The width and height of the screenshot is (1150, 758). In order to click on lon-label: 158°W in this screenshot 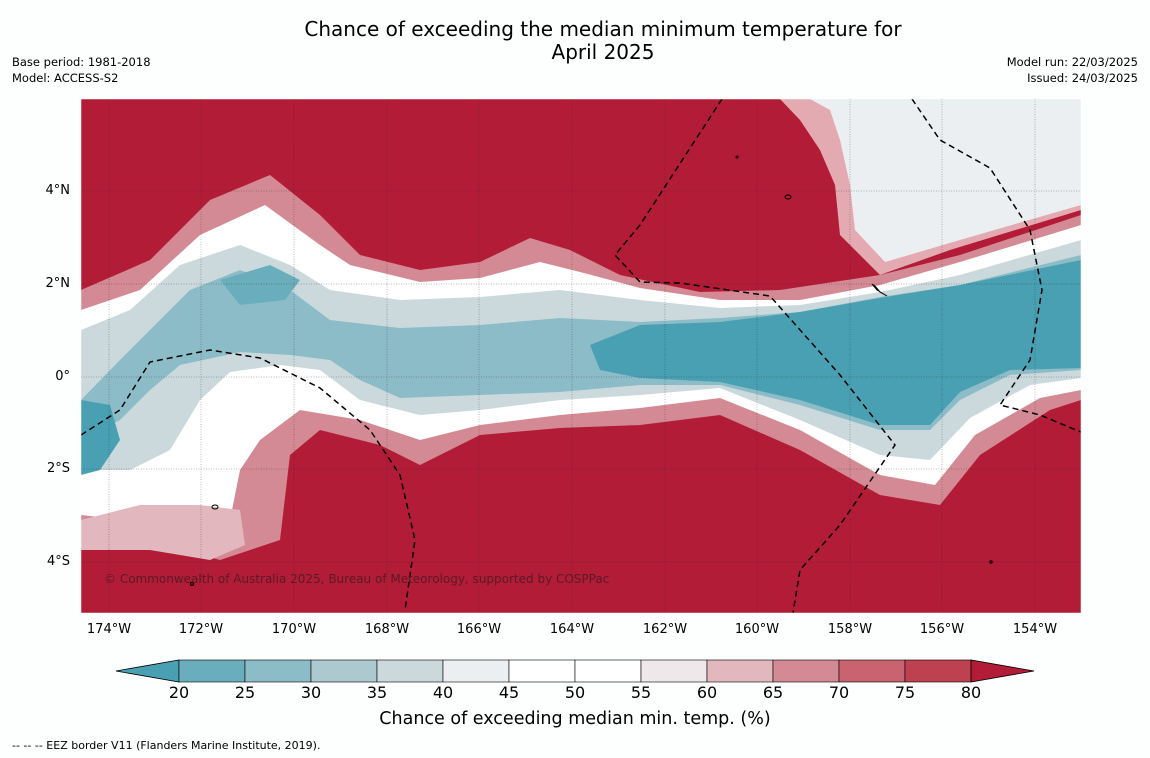, I will do `click(850, 629)`.